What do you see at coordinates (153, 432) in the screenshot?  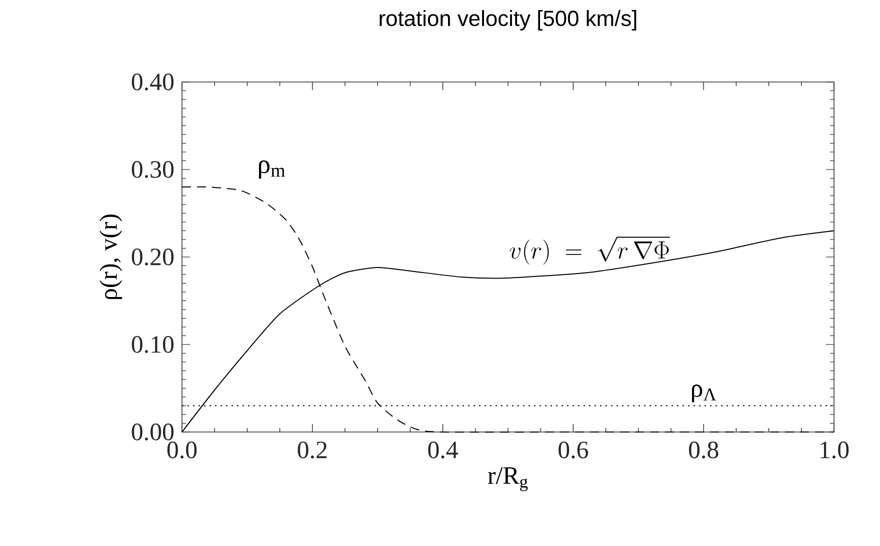 I see `y-tick-label: 0.00` at bounding box center [153, 432].